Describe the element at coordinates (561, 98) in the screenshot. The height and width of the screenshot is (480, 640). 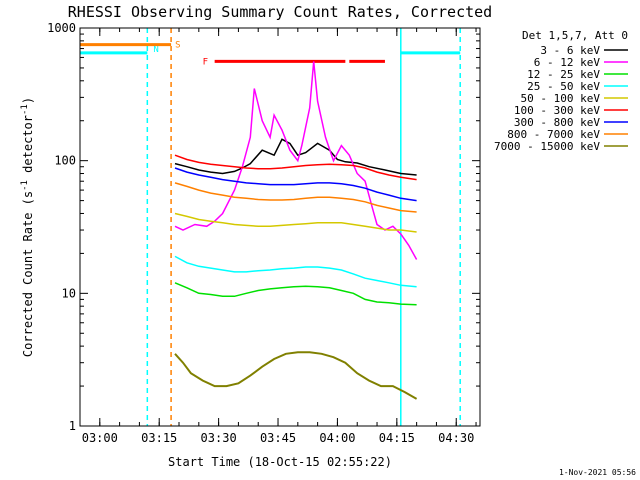
I see `legend-entry-label: 50 - 100 keV` at that location.